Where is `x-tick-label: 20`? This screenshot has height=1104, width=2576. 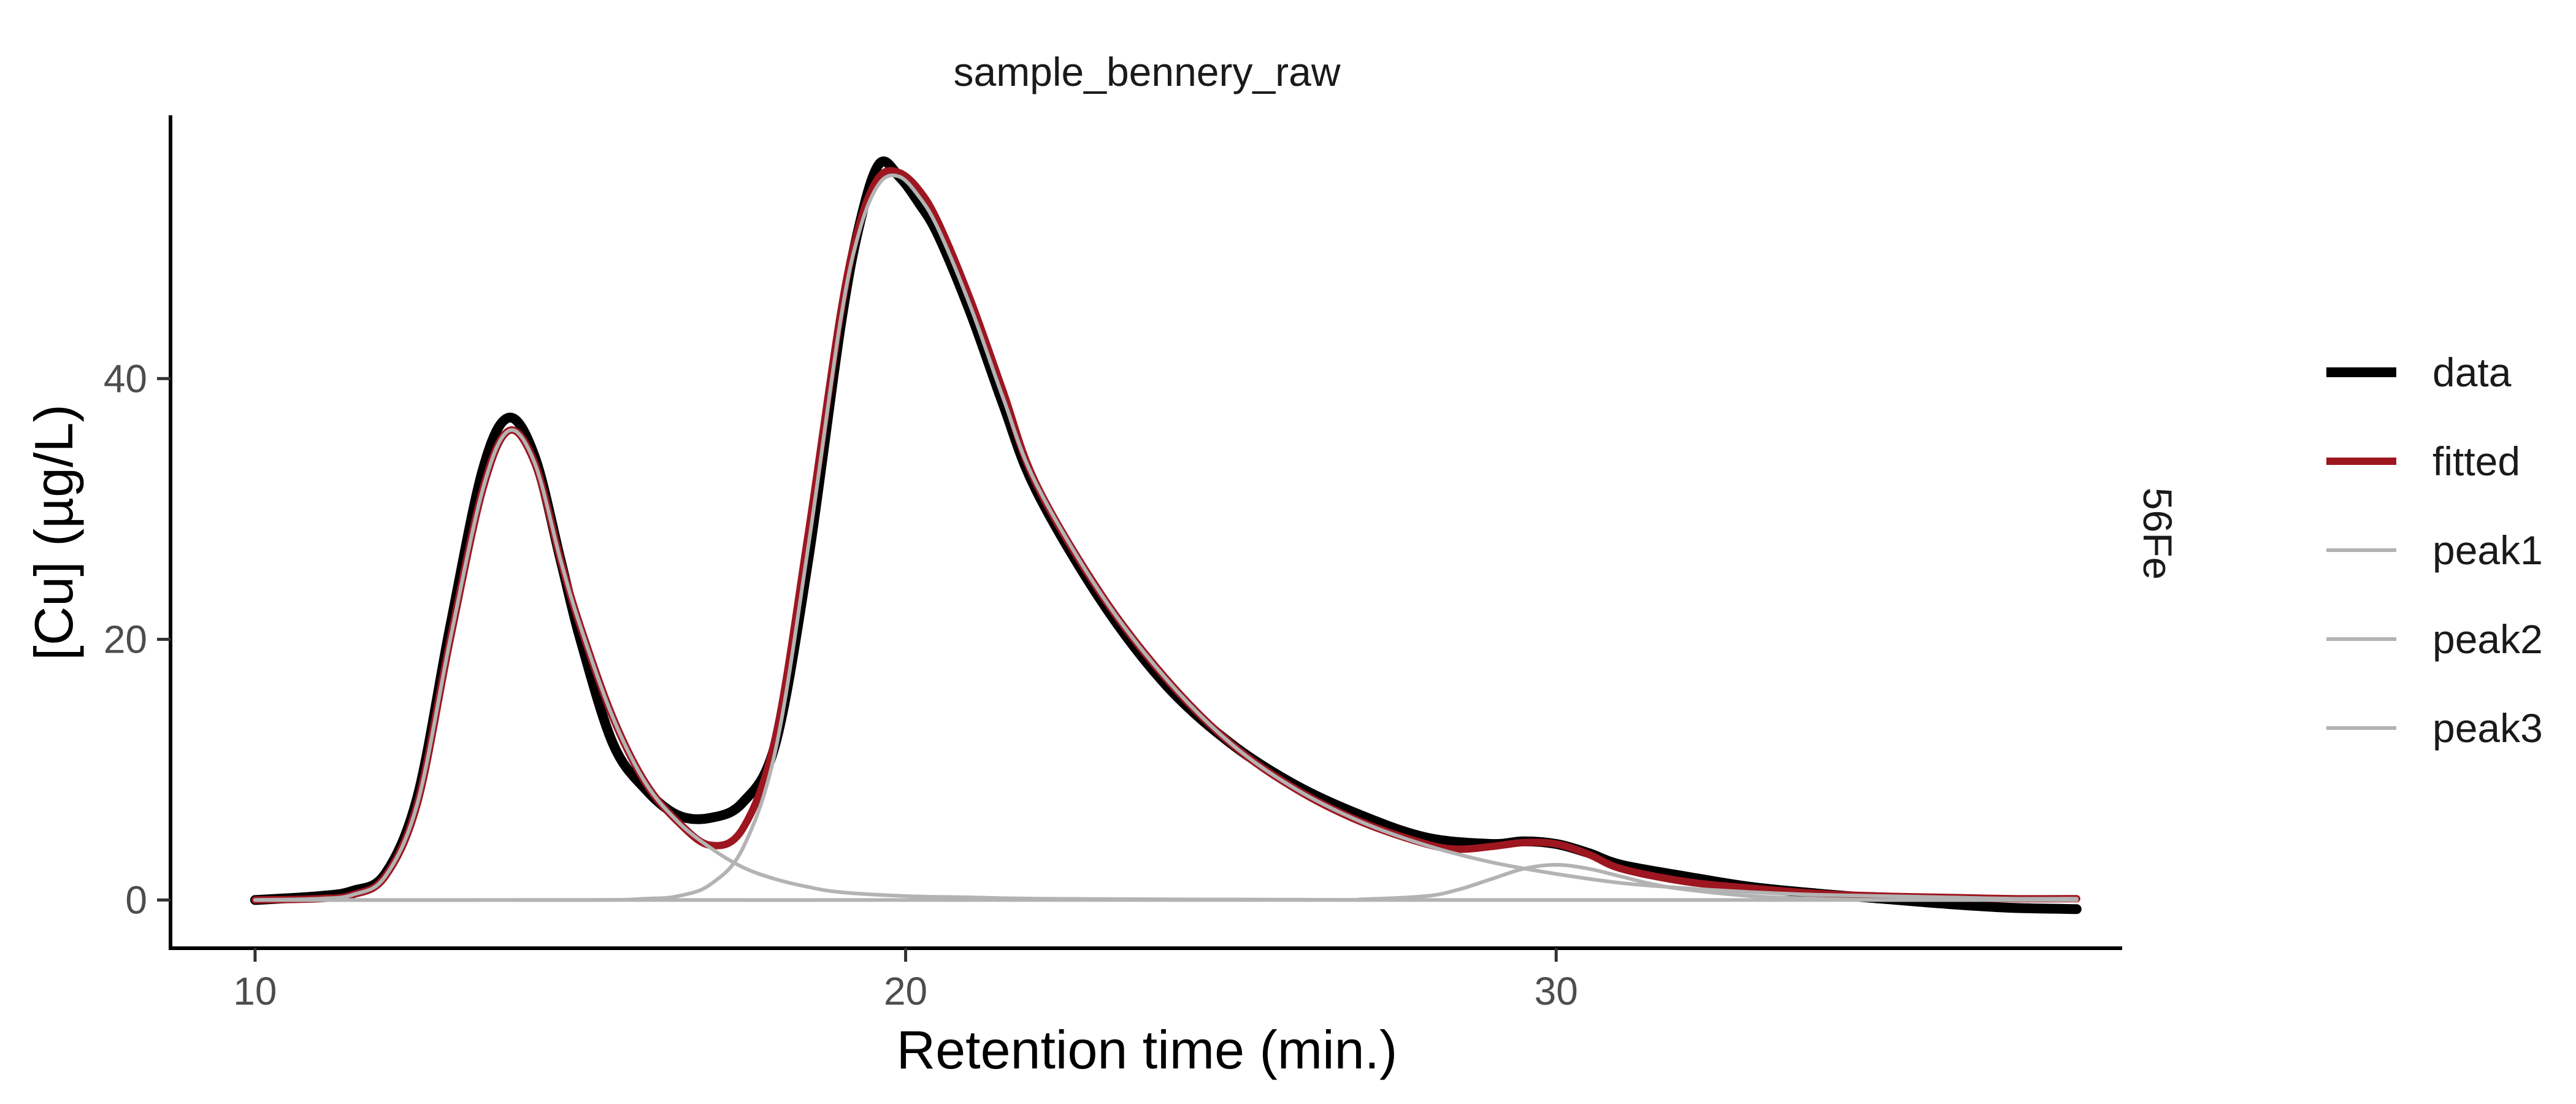 x-tick-label: 20 is located at coordinates (905, 991).